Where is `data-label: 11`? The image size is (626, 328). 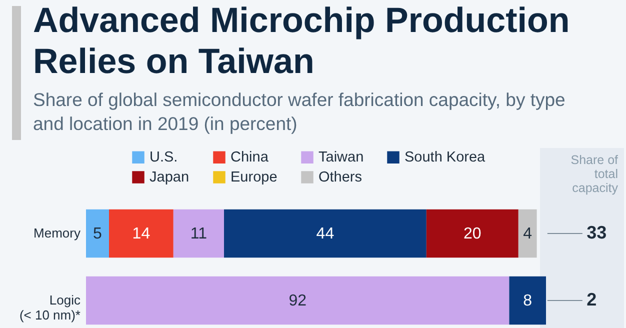 data-label: 11 is located at coordinates (199, 233).